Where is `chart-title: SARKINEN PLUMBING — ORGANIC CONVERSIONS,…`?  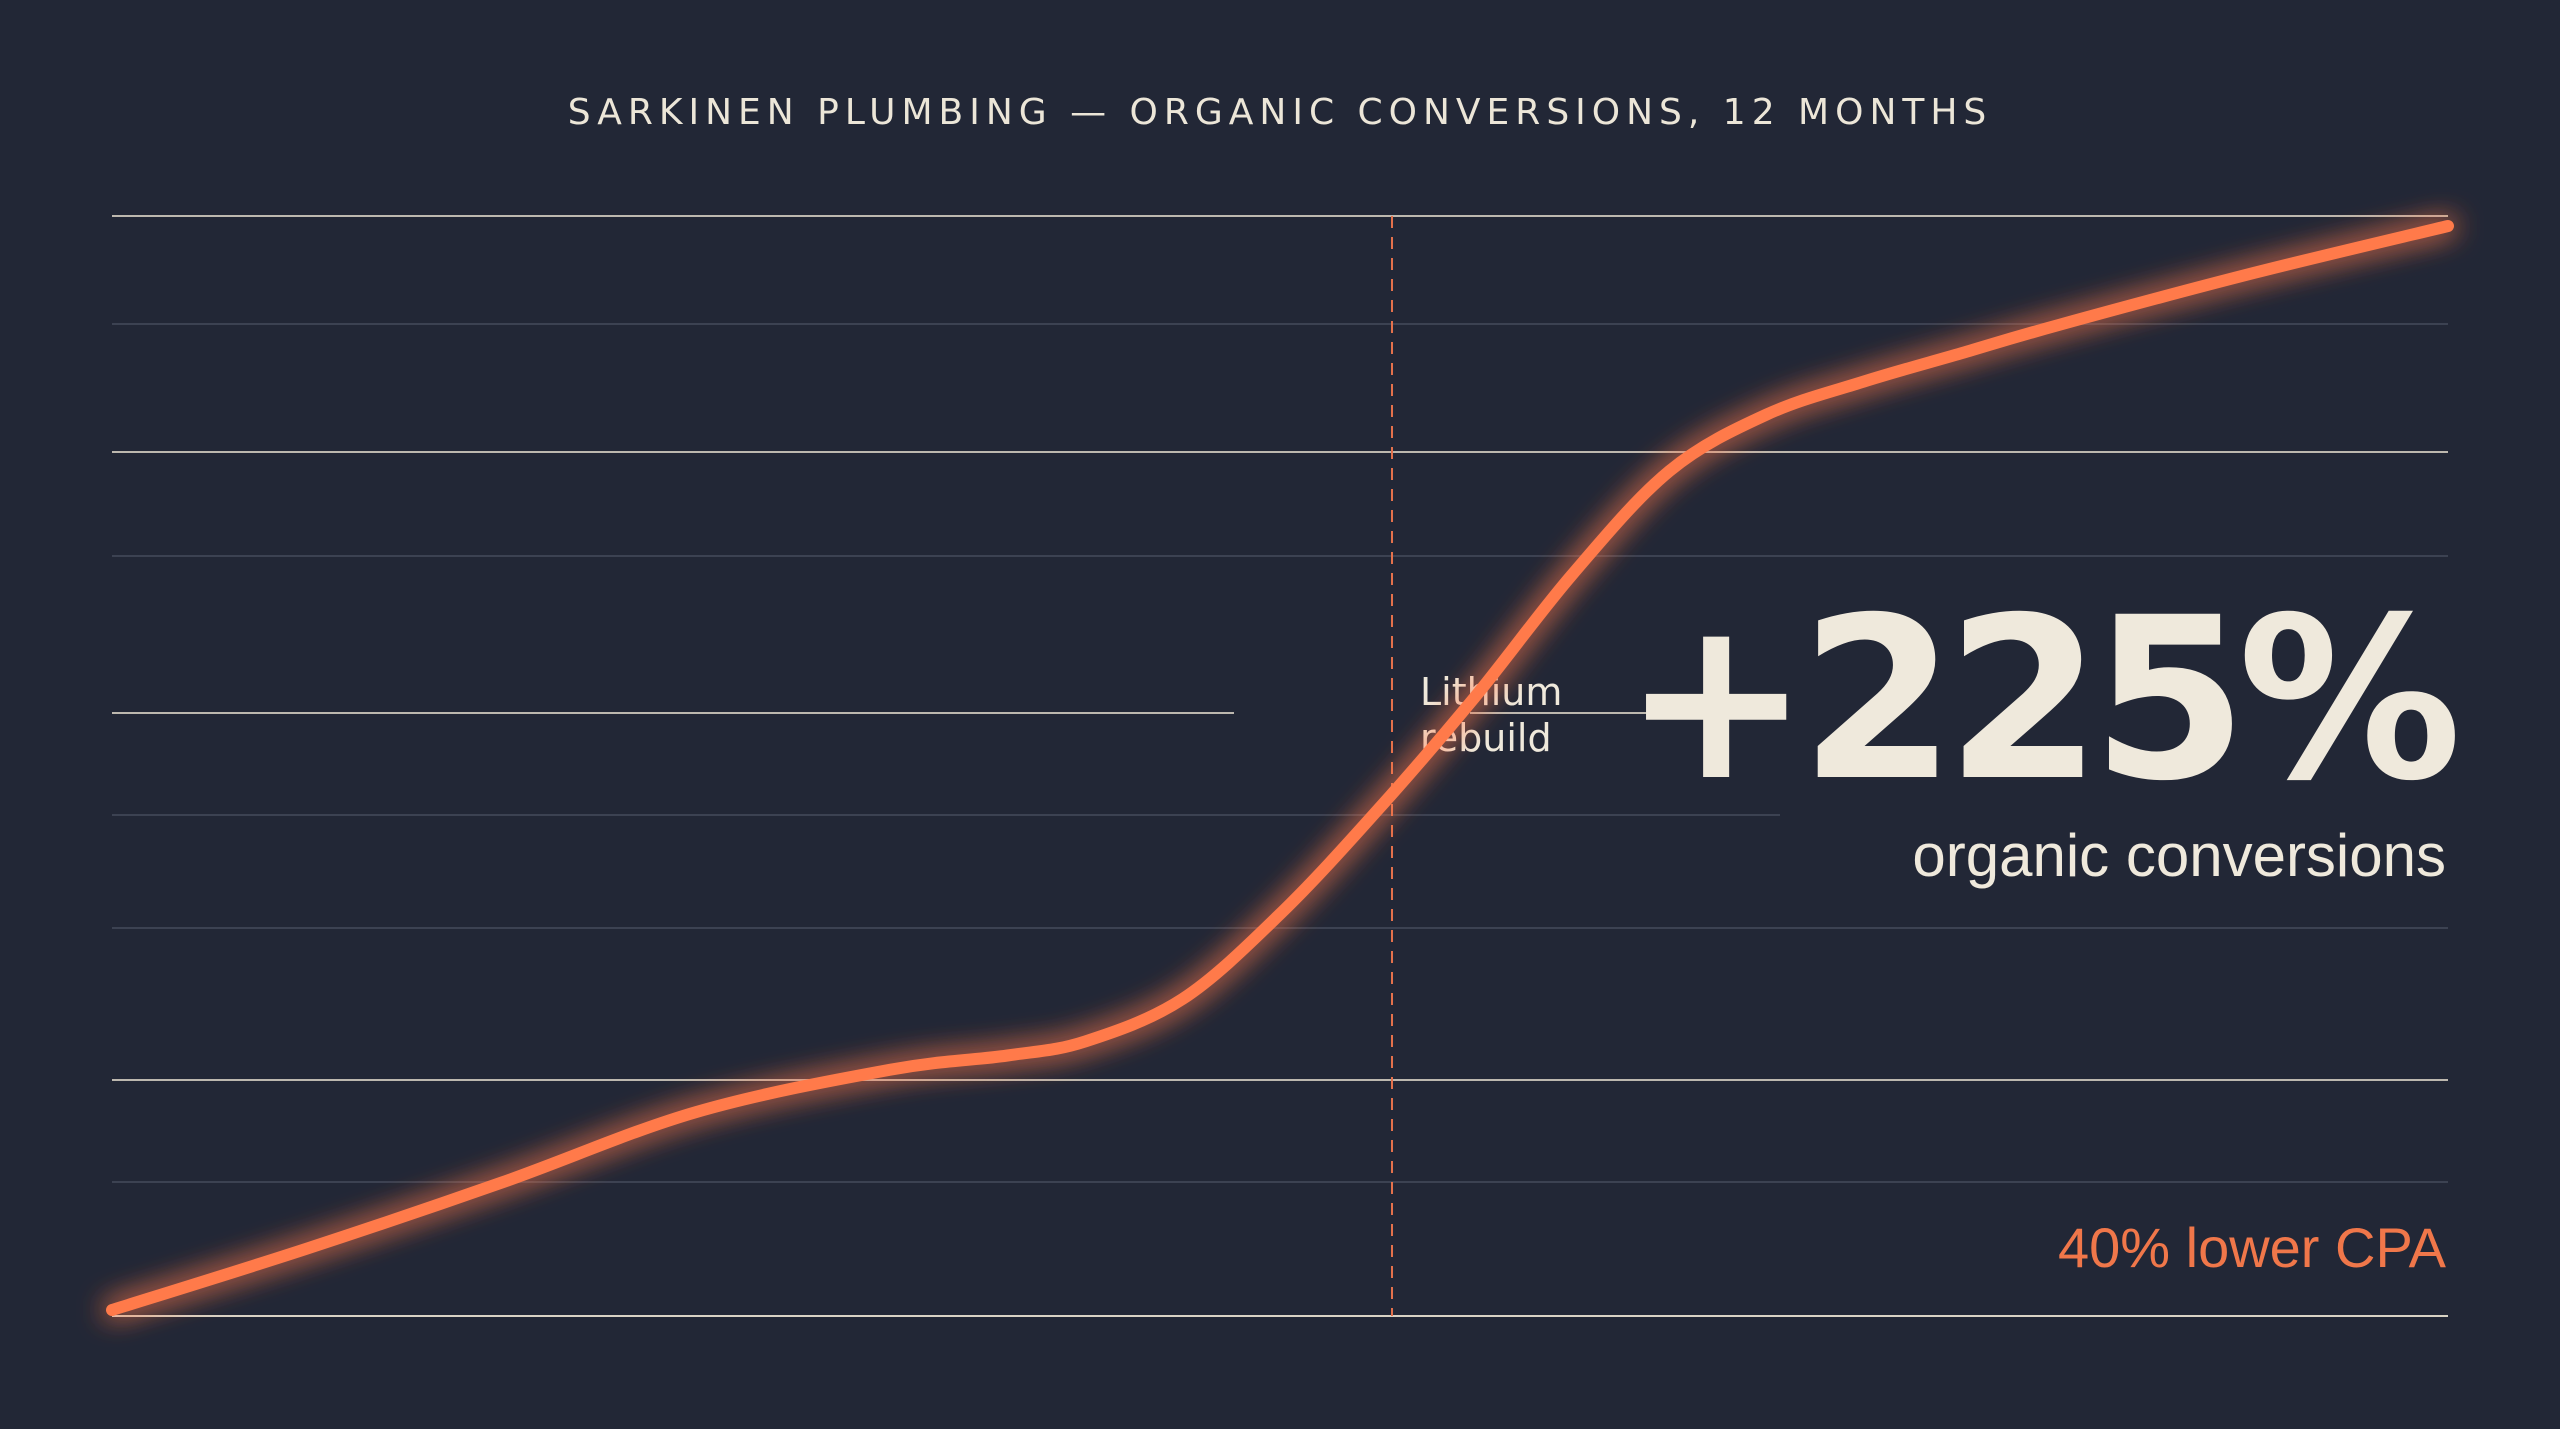
chart-title: SARKINEN PLUMBING — ORGANIC CONVERSIONS,… is located at coordinates (1280, 112).